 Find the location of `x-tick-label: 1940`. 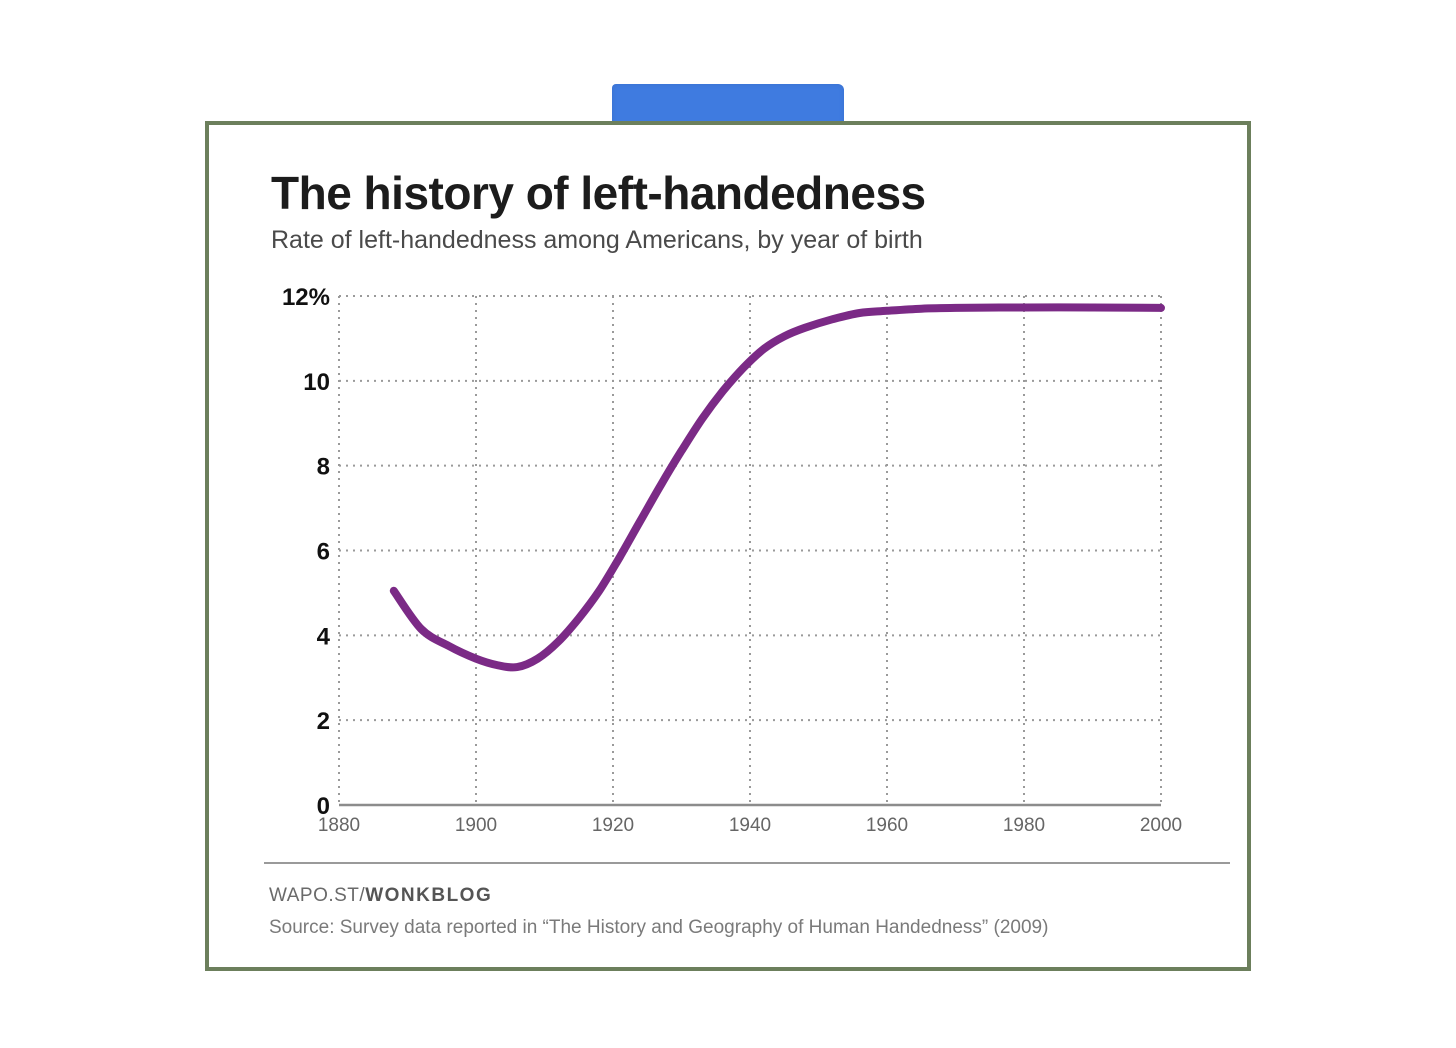

x-tick-label: 1940 is located at coordinates (750, 825).